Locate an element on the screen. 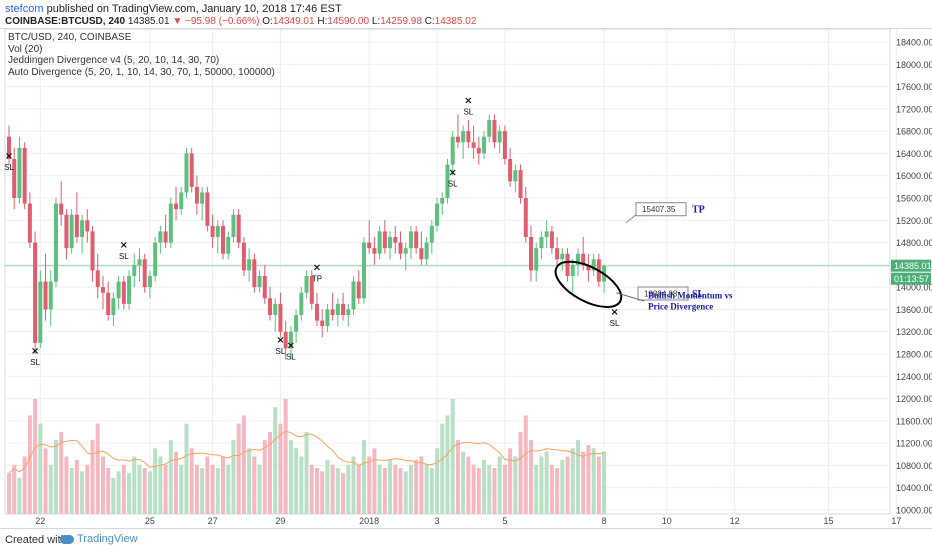  countdown-label: 01:13:57 is located at coordinates (911, 279).